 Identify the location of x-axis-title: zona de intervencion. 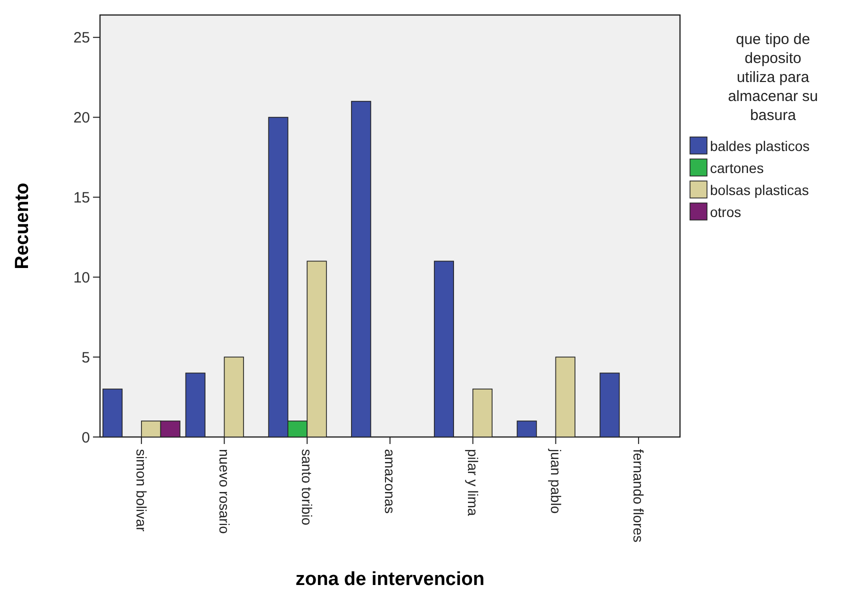
(390, 579).